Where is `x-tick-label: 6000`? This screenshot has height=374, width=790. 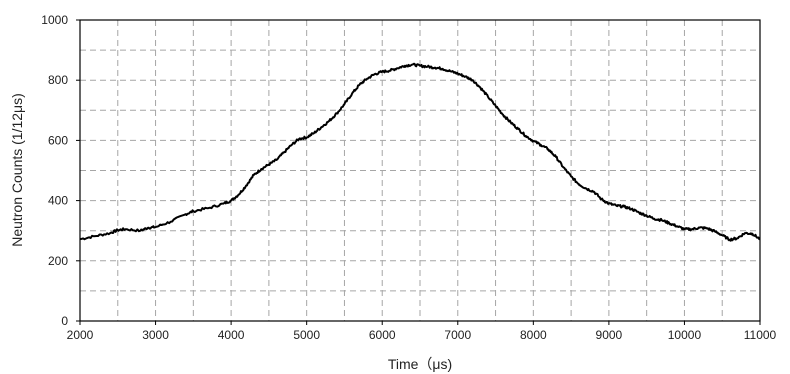 x-tick-label: 6000 is located at coordinates (382, 335).